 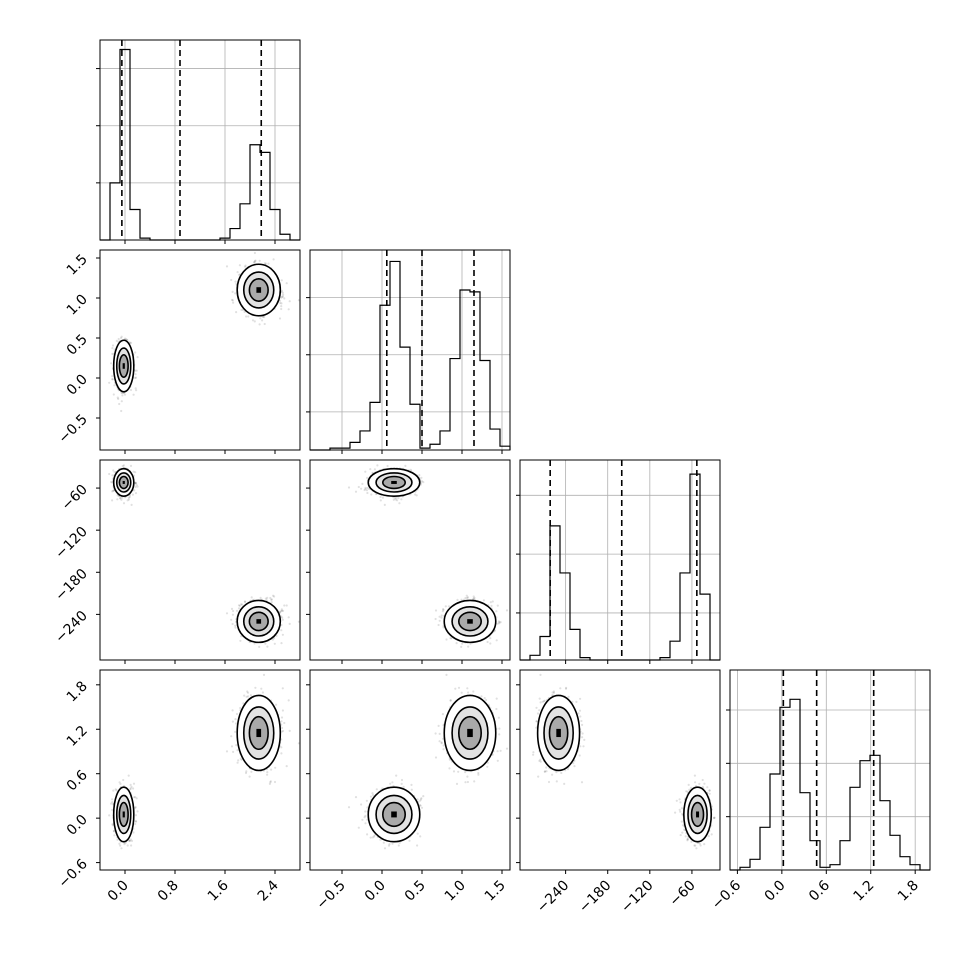 What do you see at coordinates (77, 305) in the screenshot?
I see `y-tick-label: 1.0` at bounding box center [77, 305].